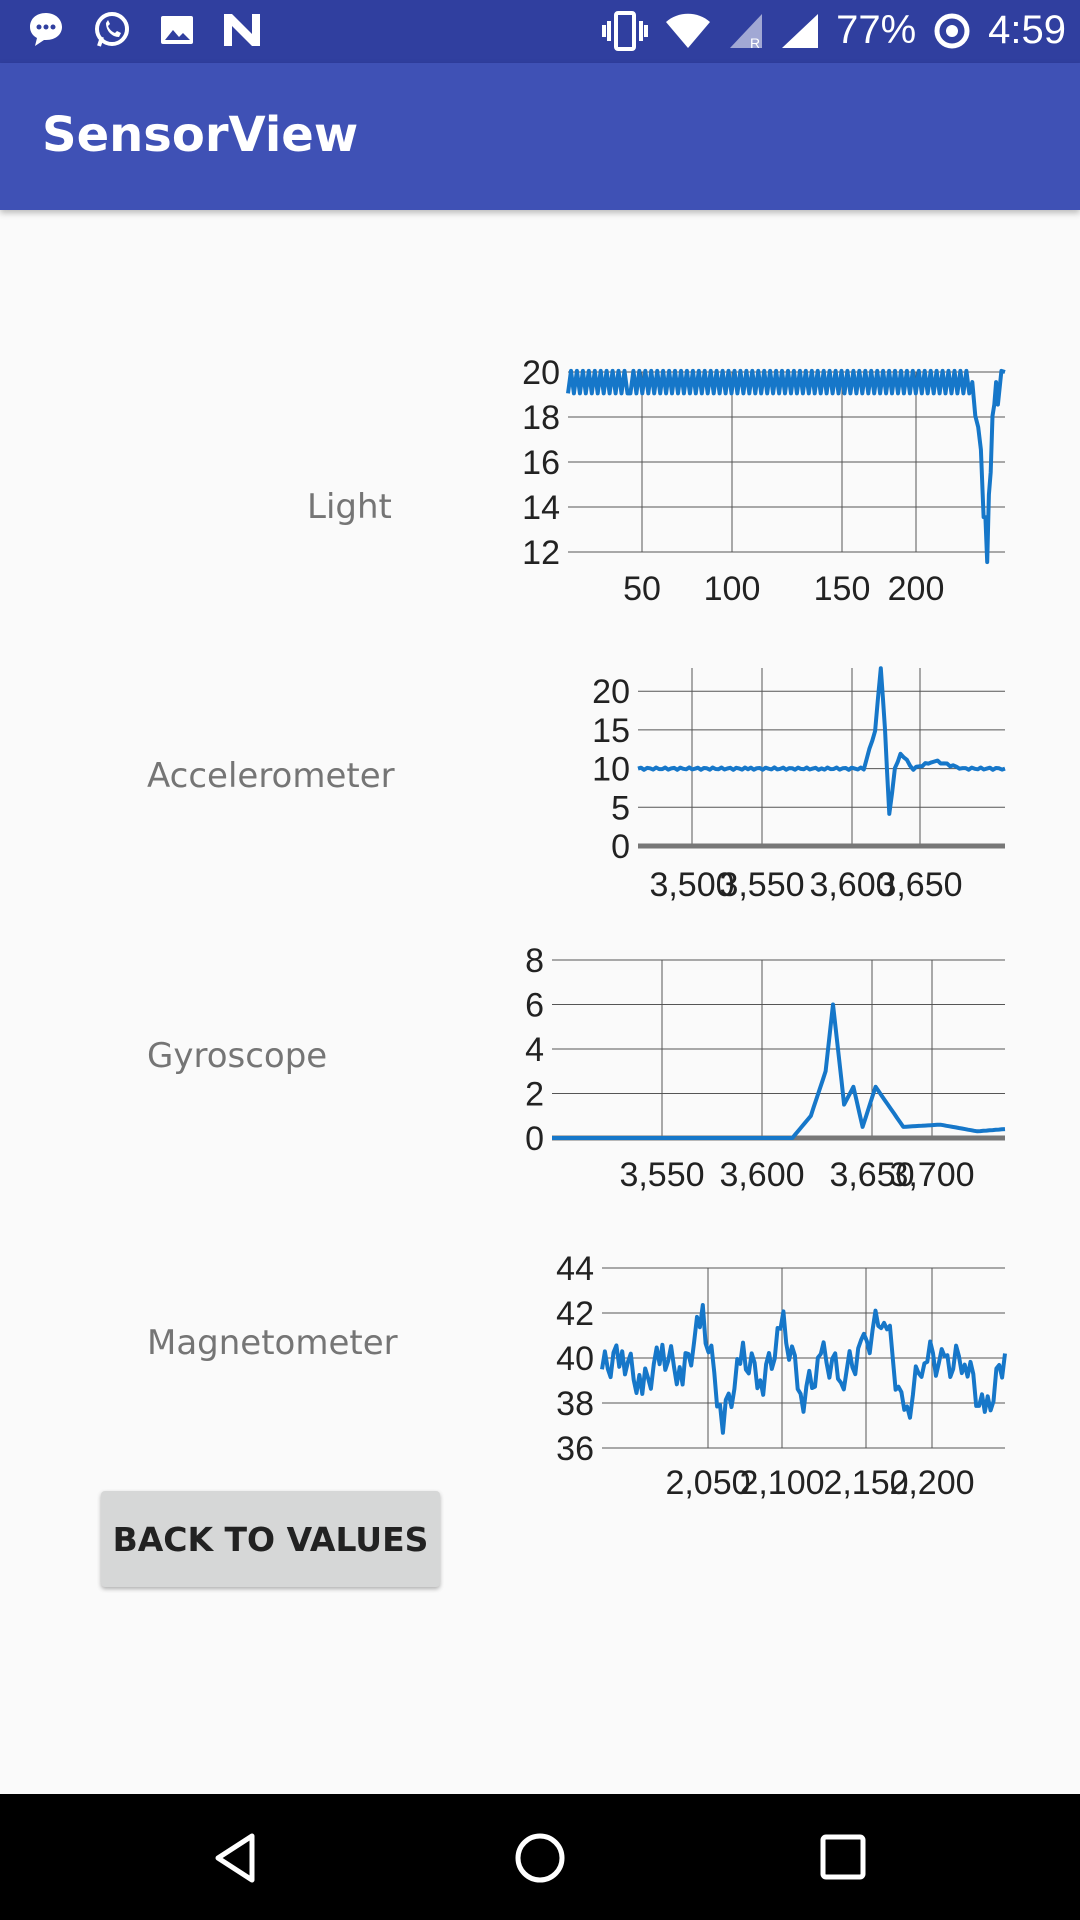 The height and width of the screenshot is (1920, 1080). I want to click on light-chart: 12 14 16 18 20 50 100 150 200, so click(760, 485).